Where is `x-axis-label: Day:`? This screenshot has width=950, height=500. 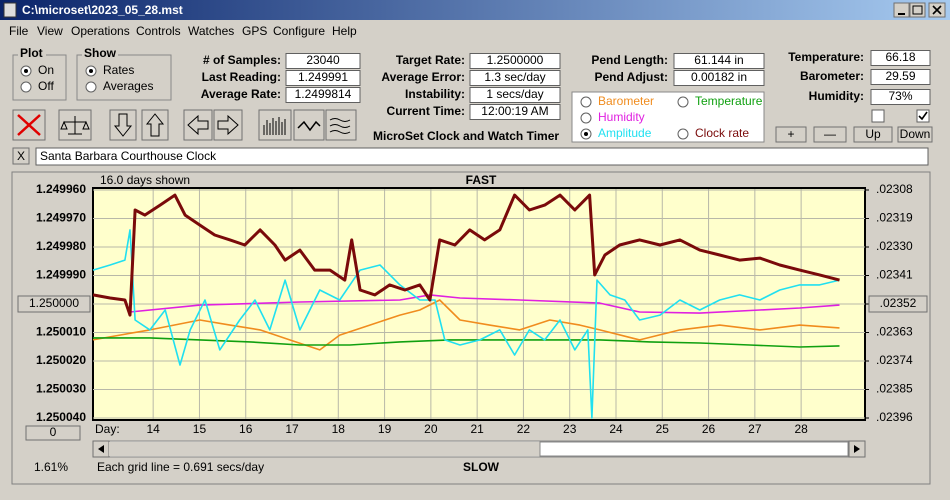 x-axis-label: Day: is located at coordinates (107, 429).